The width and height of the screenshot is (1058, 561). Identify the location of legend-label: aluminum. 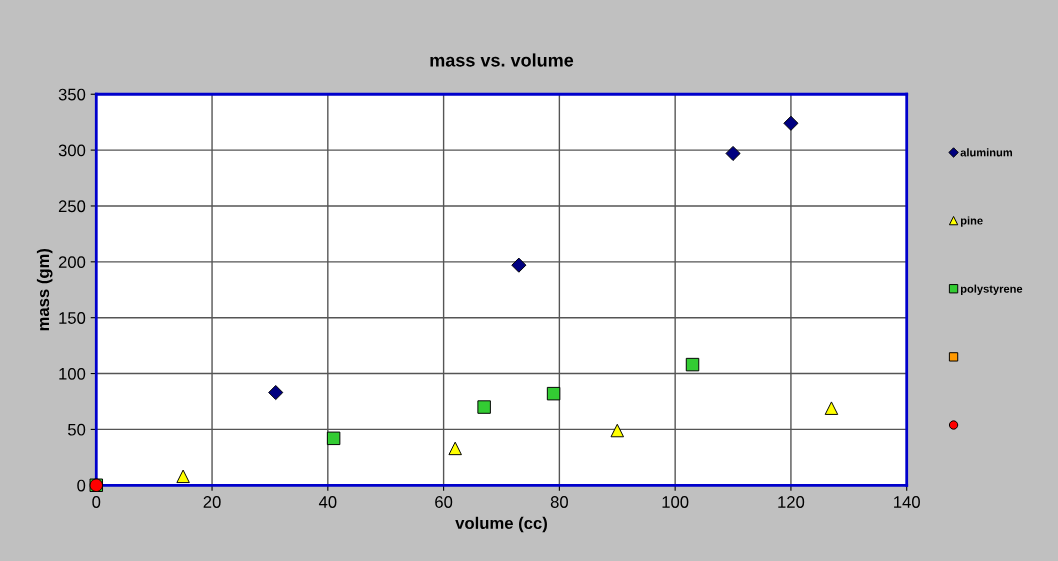
(986, 152).